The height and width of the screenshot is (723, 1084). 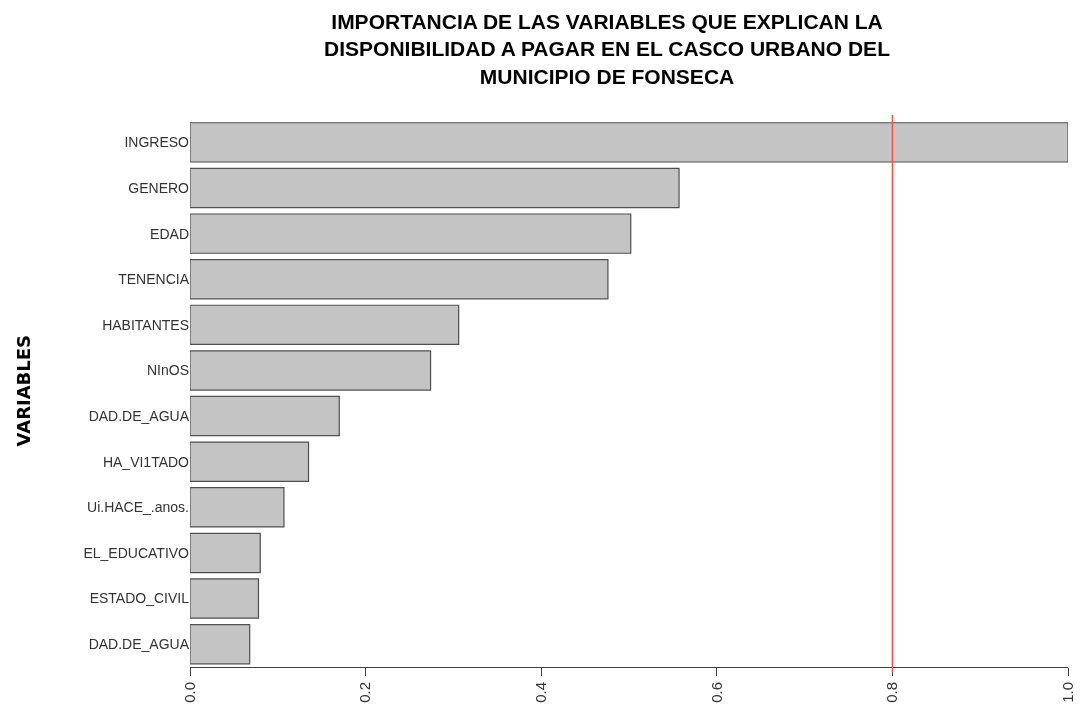 I want to click on y-tick-label: Ui.HACE_.anos., so click(x=138, y=507).